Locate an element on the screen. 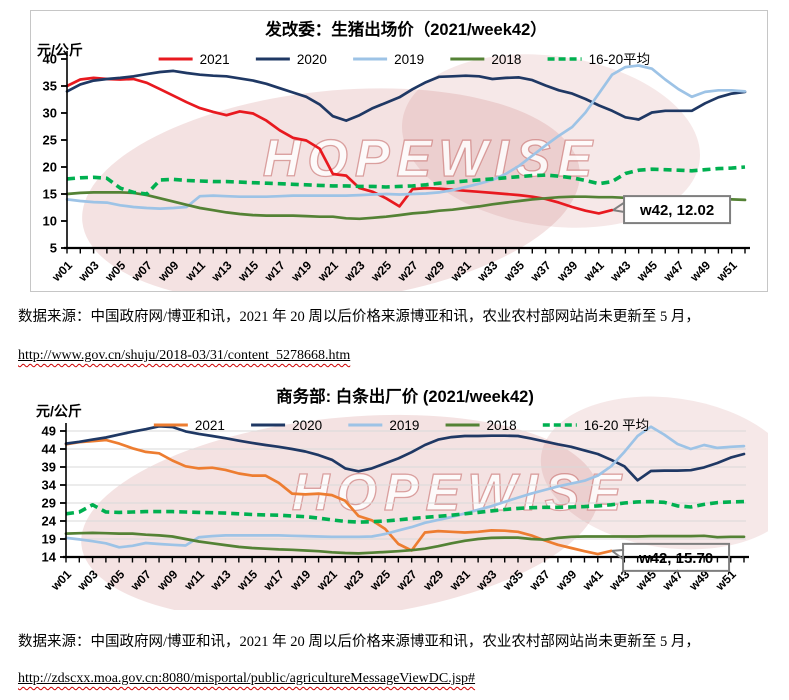 The height and width of the screenshot is (700, 789). legend: 2021 2020 2019 2018 16-20平均 is located at coordinates (404, 59).